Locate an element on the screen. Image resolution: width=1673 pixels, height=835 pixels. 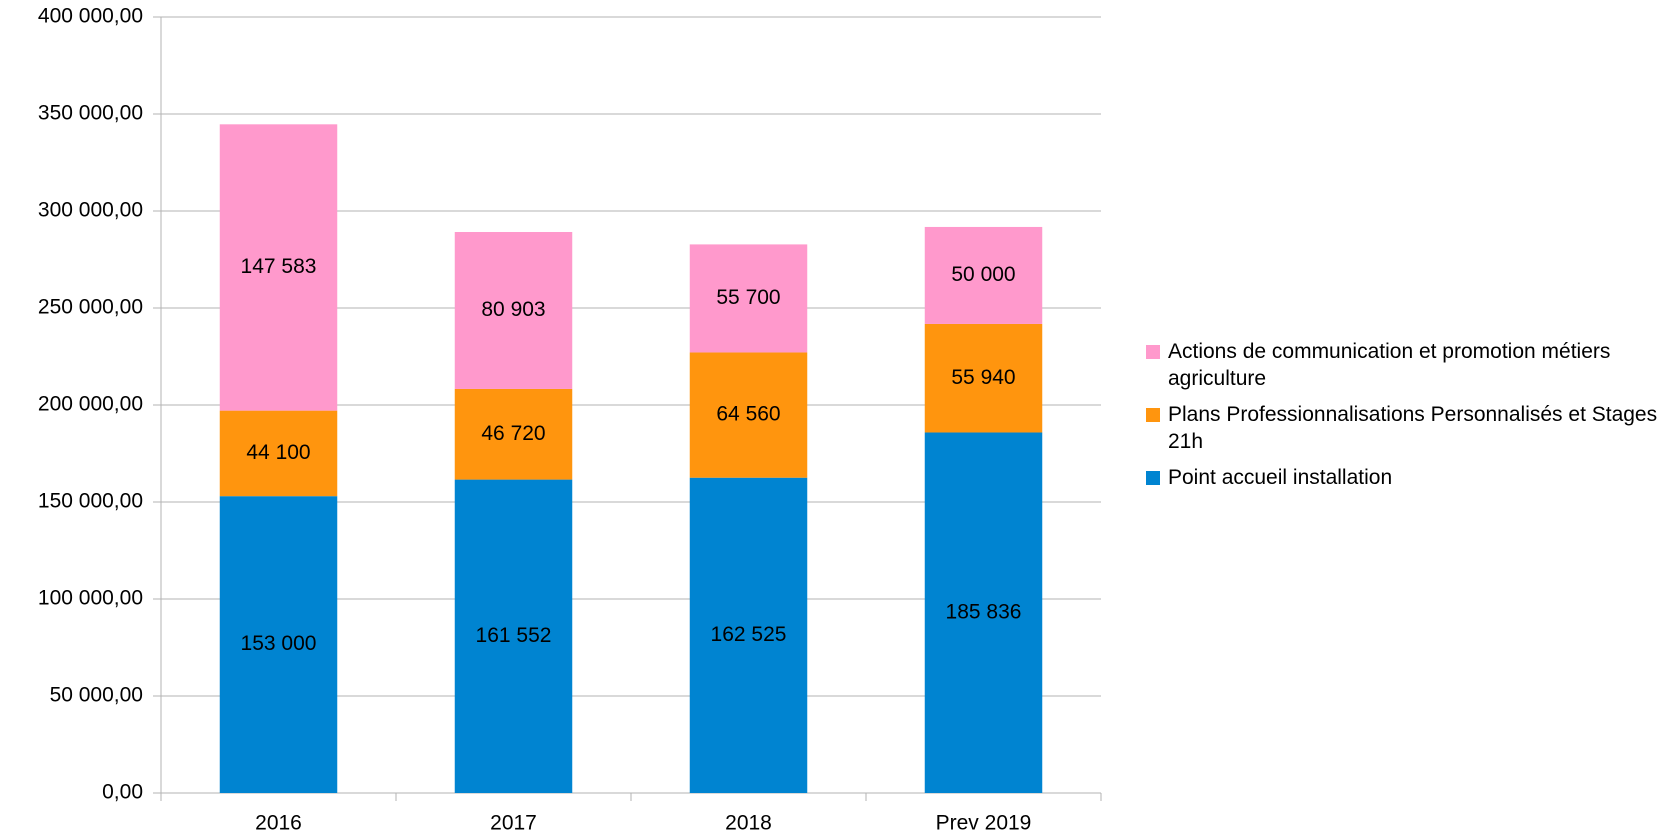
data-label: 50 000 is located at coordinates (983, 274).